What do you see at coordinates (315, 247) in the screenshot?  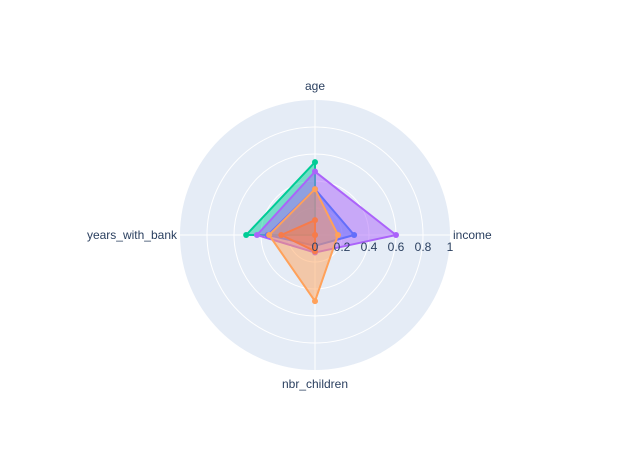 I see `tick-label-0: 0` at bounding box center [315, 247].